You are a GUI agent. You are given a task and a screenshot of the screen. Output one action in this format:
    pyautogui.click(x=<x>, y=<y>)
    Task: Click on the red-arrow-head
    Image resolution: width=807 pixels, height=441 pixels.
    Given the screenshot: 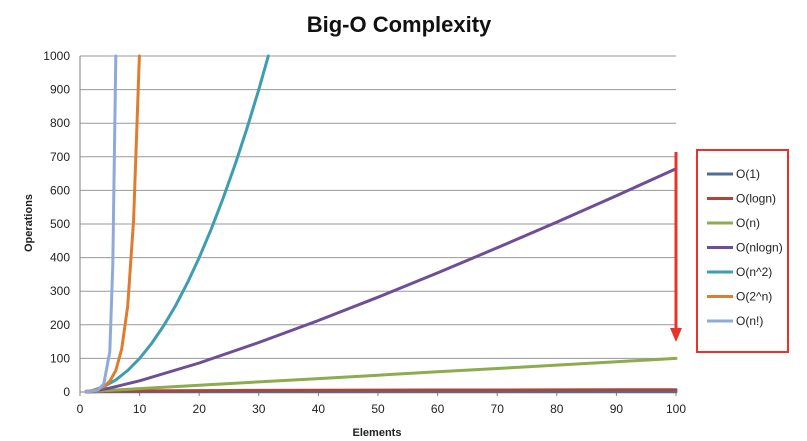 What is the action you would take?
    pyautogui.click(x=676, y=335)
    